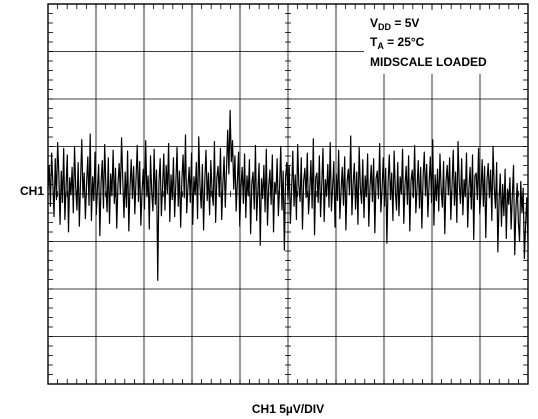 This screenshot has width=538, height=419. What do you see at coordinates (384, 27) in the screenshot?
I see `annotation-vdd-sub: DD` at bounding box center [384, 27].